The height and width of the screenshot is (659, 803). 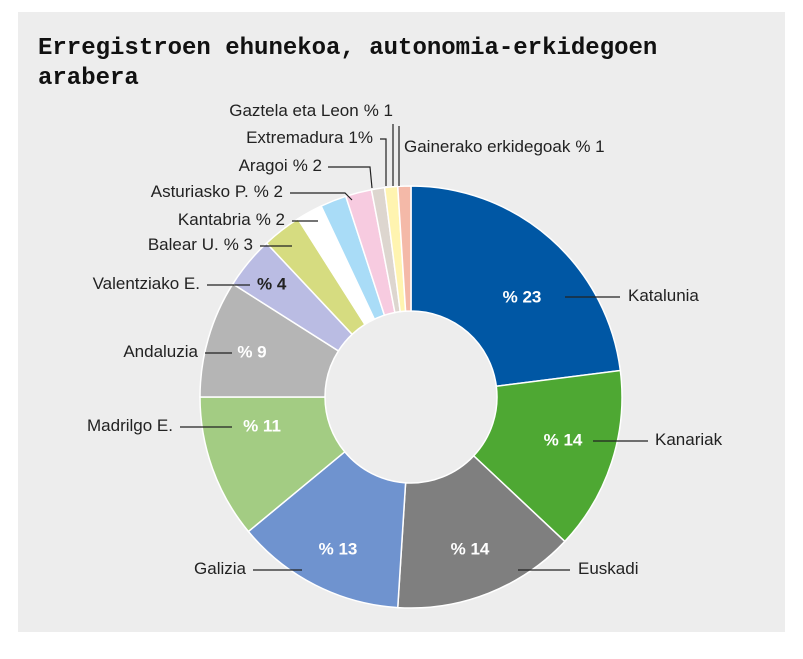 I want to click on category-name: Extremadura, so click(x=295, y=137).